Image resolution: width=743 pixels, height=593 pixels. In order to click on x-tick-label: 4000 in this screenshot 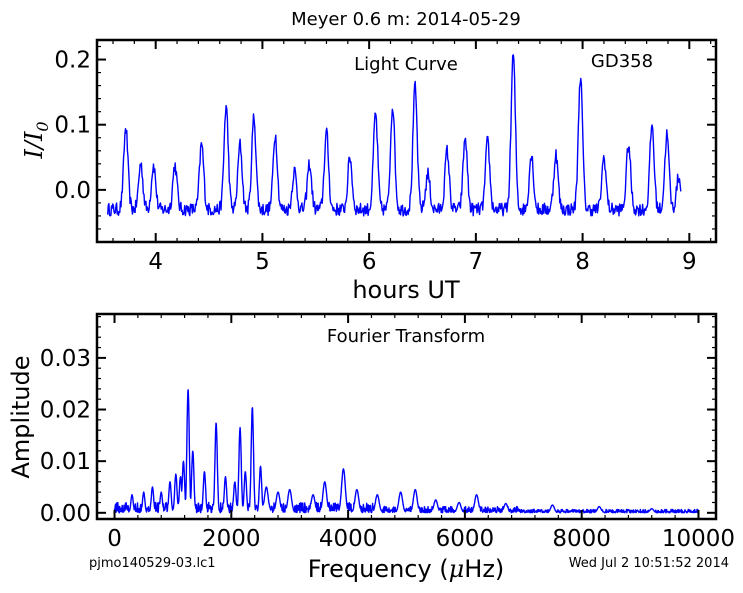, I will do `click(348, 539)`.